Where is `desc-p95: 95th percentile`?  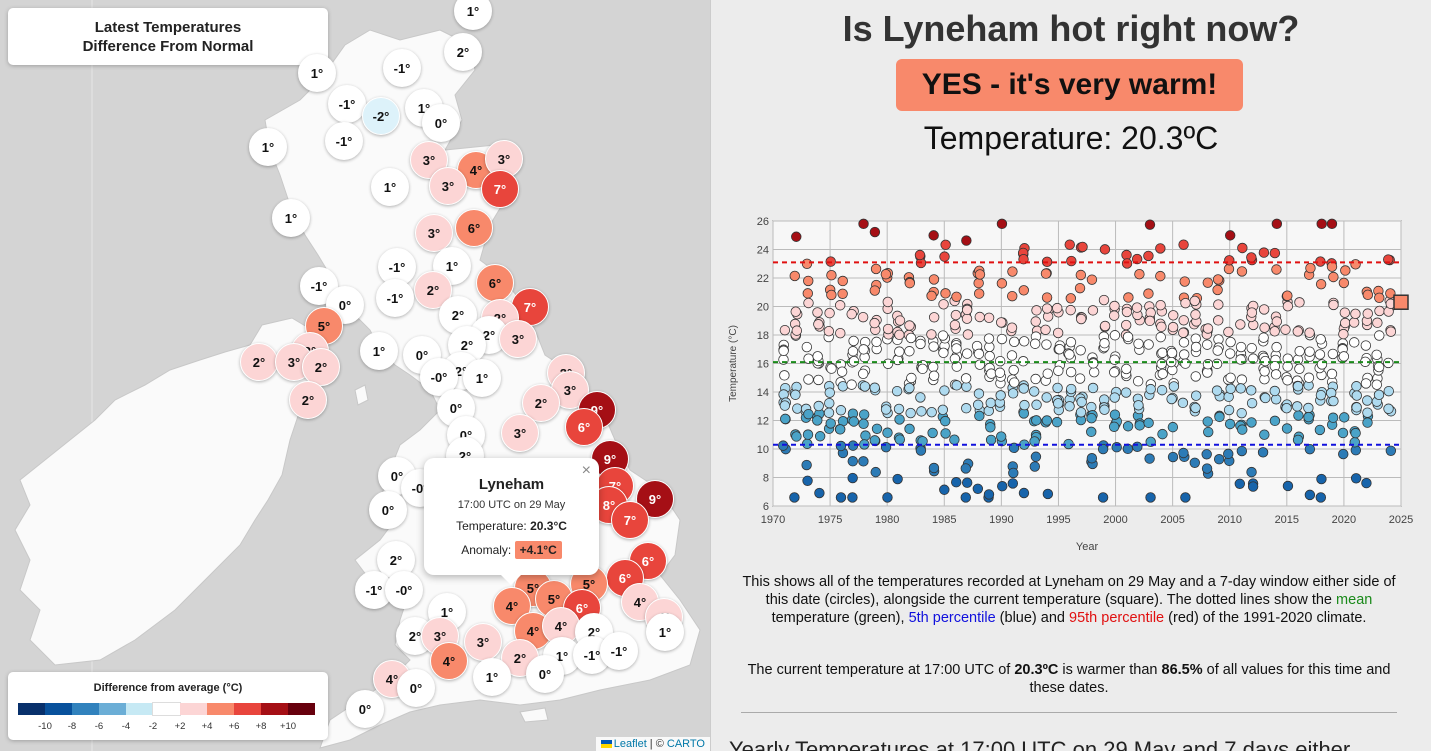 desc-p95: 95th percentile is located at coordinates (1117, 618).